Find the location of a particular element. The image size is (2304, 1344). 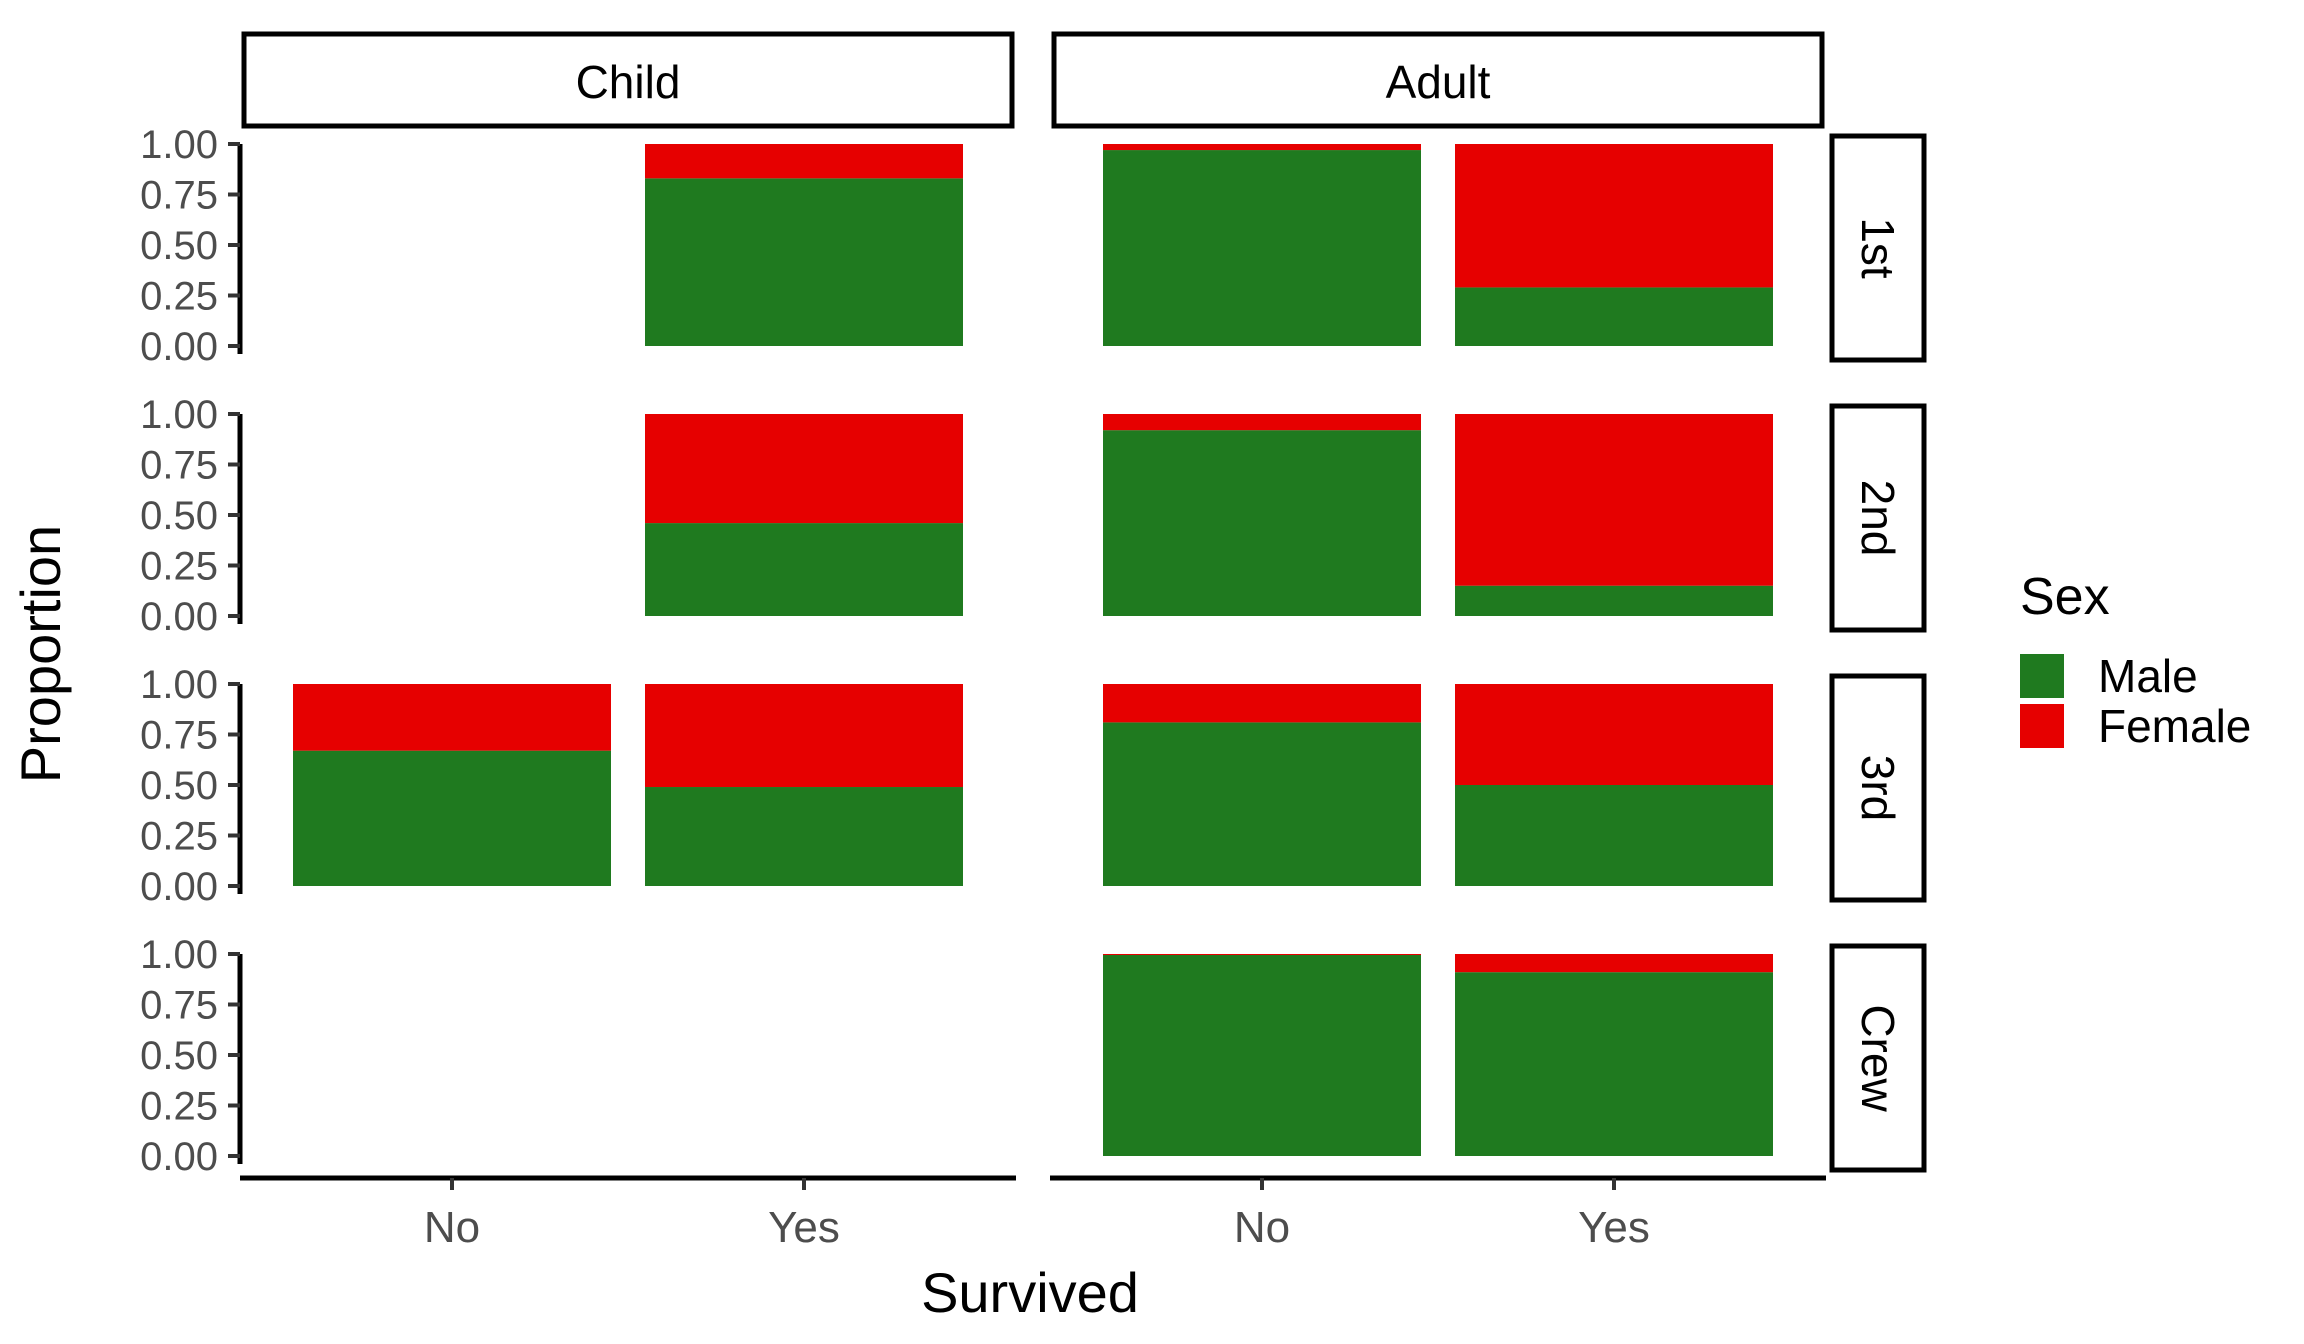

strip-row-crew is located at coordinates (1878, 1058).